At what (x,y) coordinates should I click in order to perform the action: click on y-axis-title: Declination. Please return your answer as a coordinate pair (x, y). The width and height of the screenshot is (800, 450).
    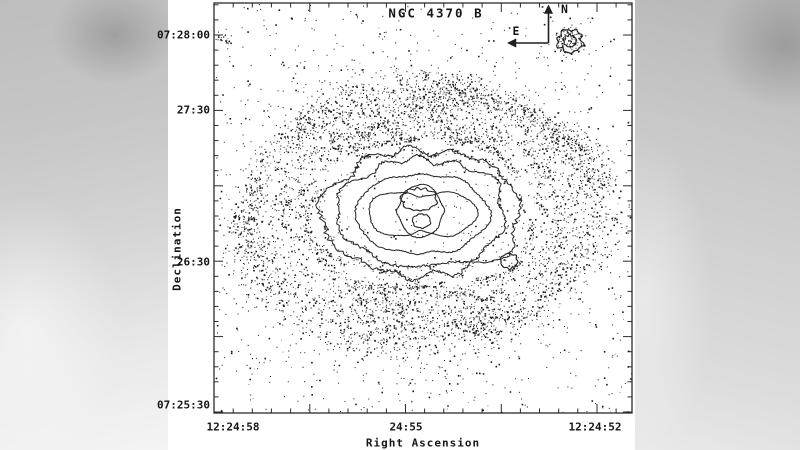
    Looking at the image, I should click on (177, 249).